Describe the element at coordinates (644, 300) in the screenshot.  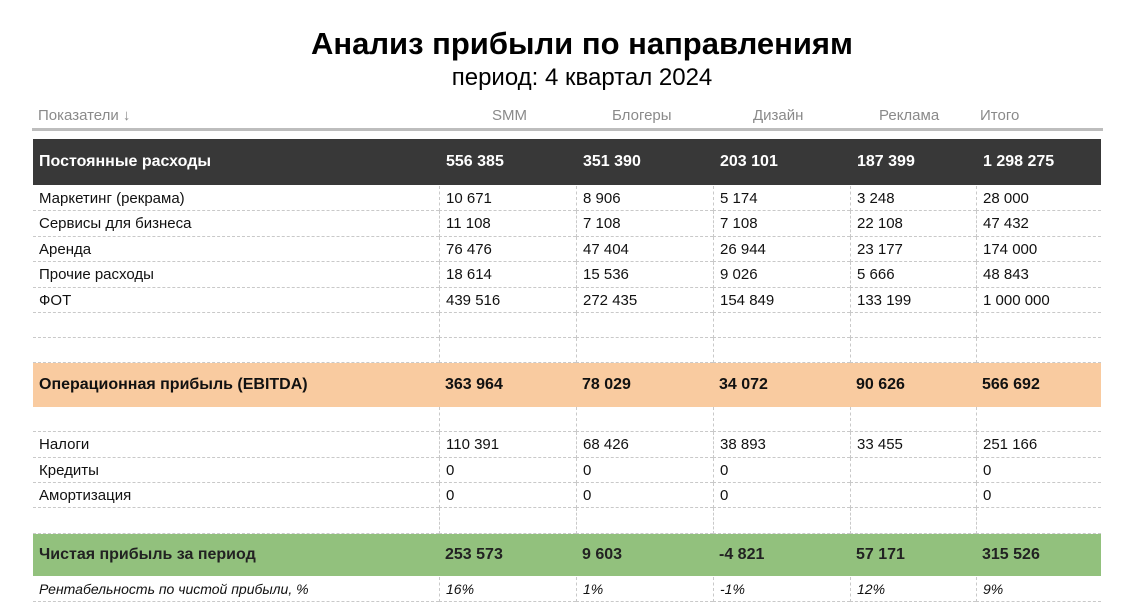
I see `cell-bloggers: 272 435` at that location.